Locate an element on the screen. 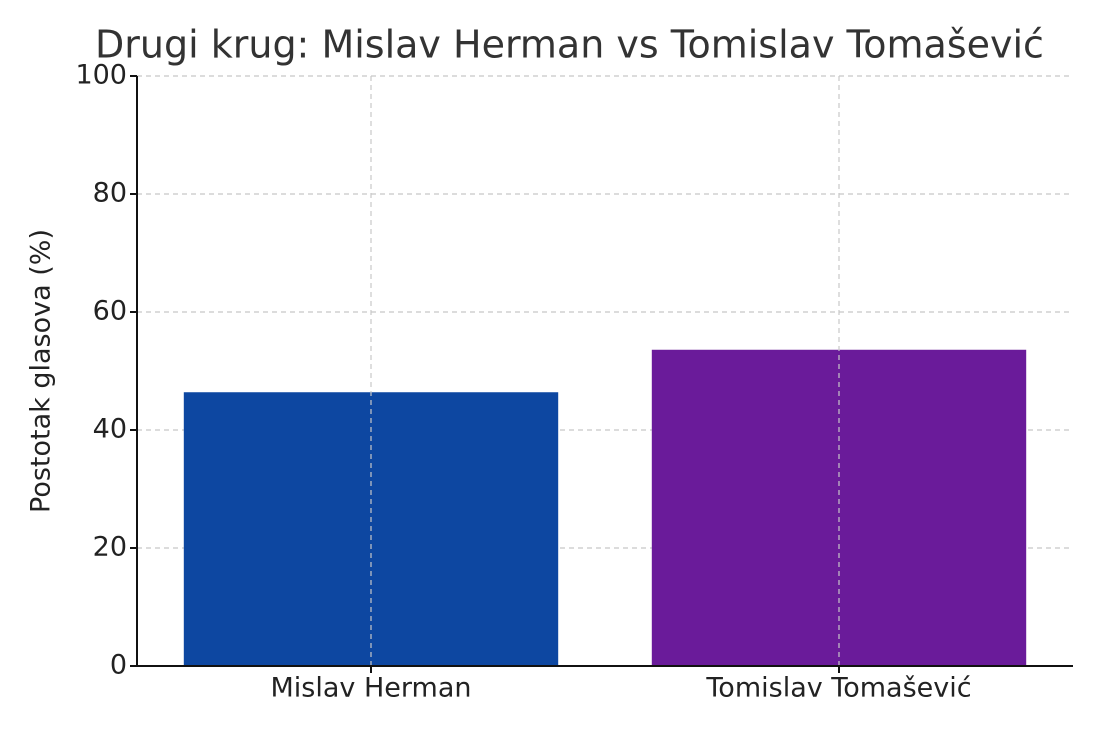 The image size is (1100, 733). y-tick-label: 80 is located at coordinates (110, 193).